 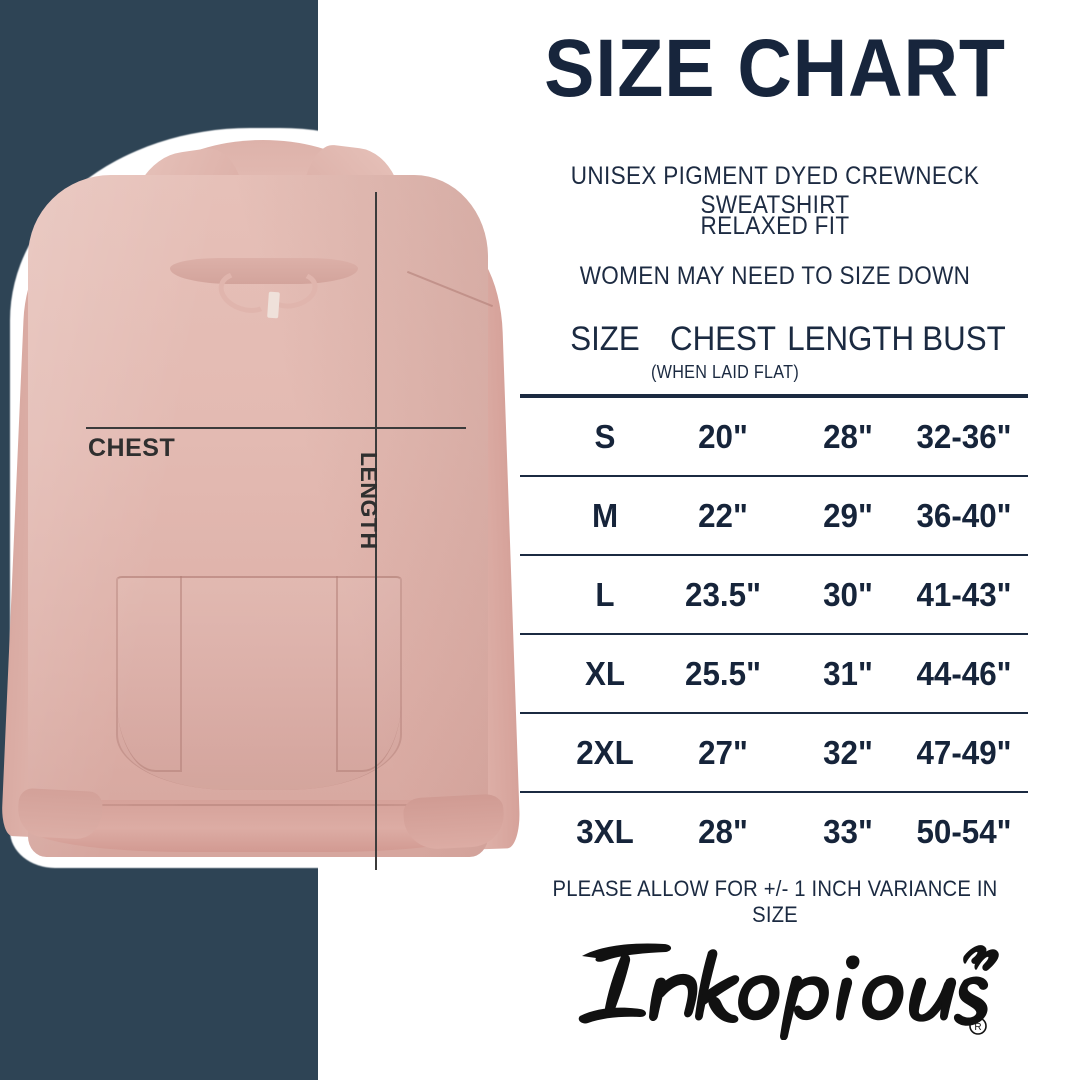 What do you see at coordinates (723, 831) in the screenshot?
I see `cell-chest: 28"` at bounding box center [723, 831].